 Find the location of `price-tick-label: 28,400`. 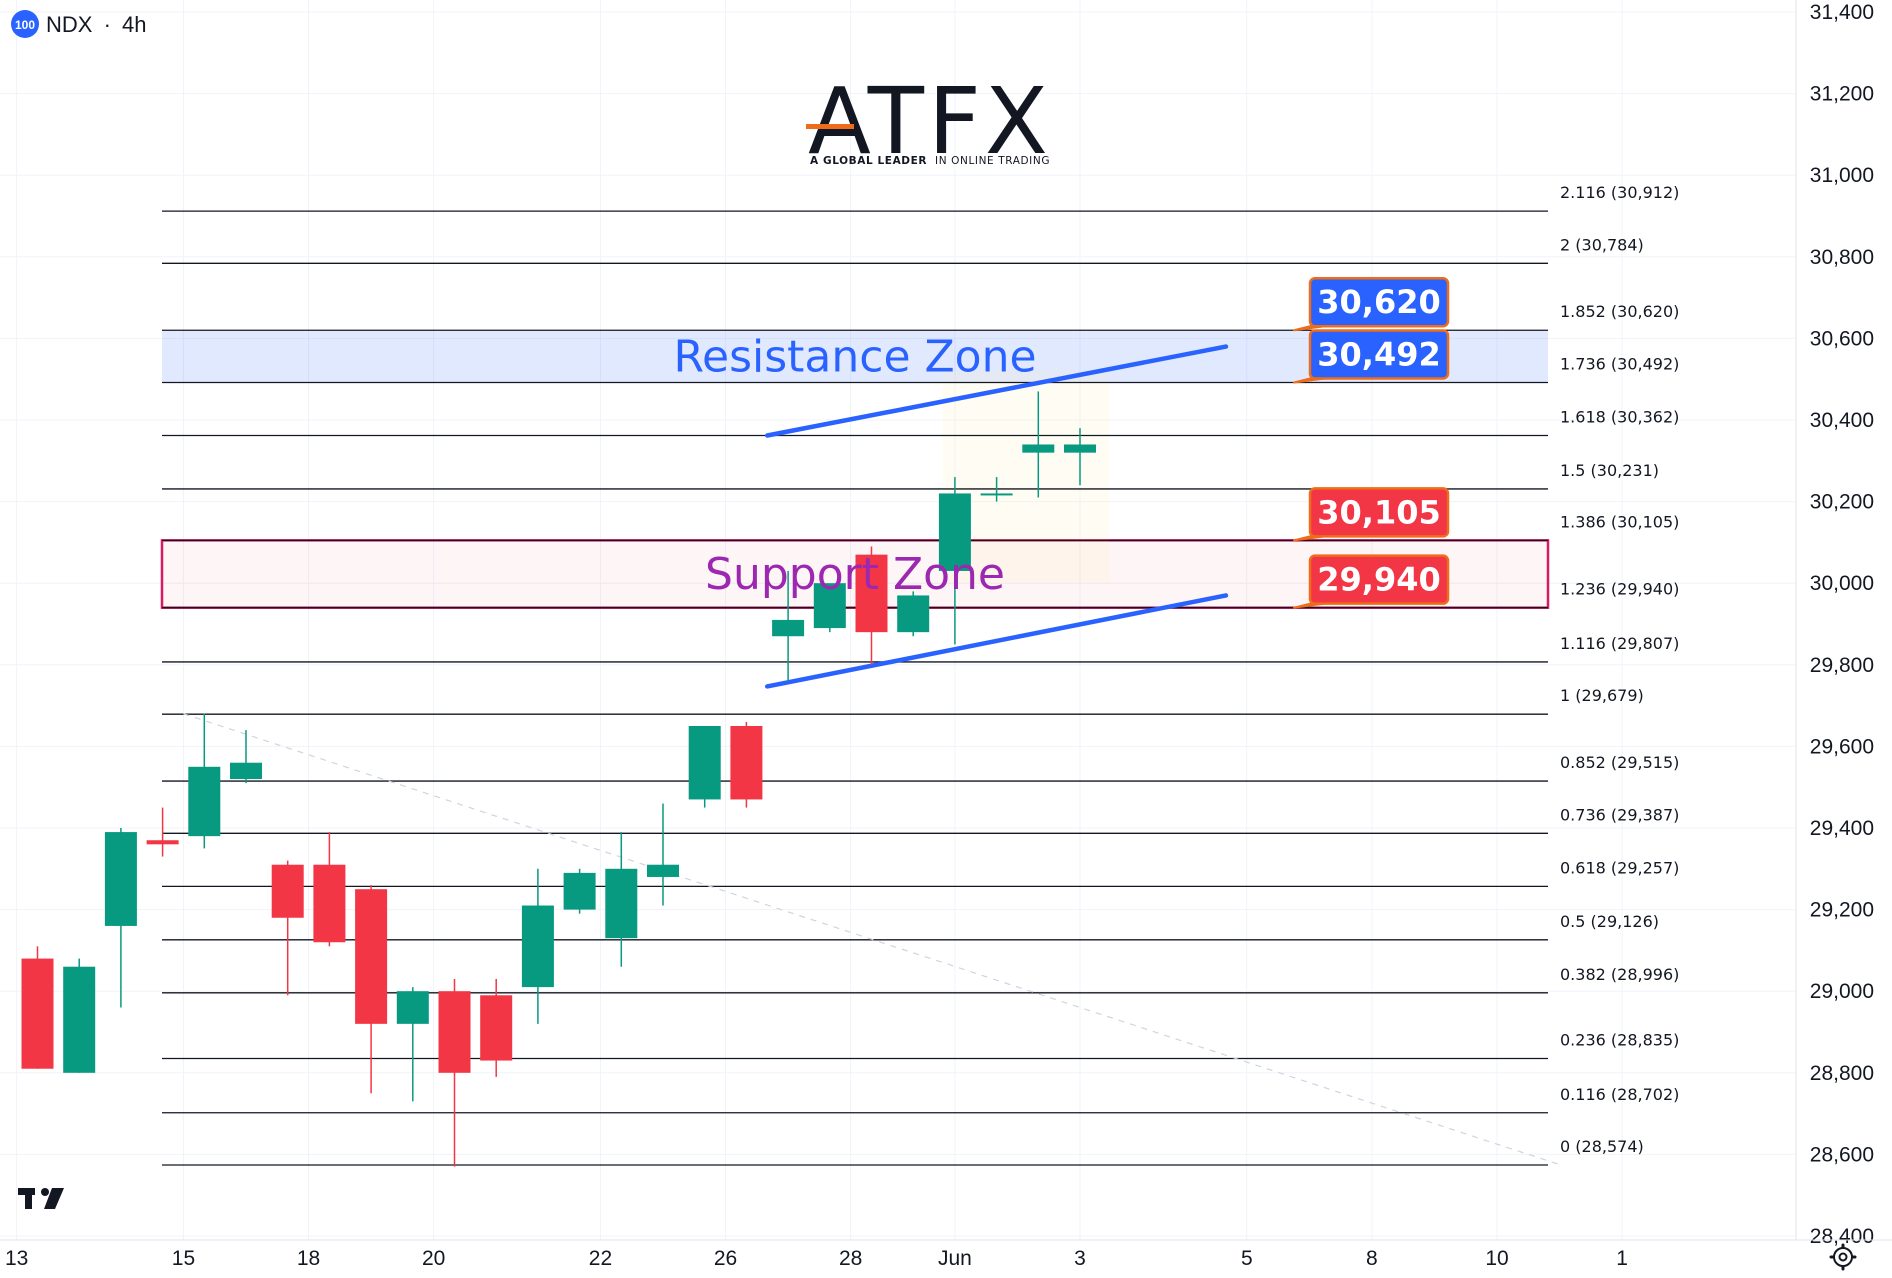

price-tick-label: 28,400 is located at coordinates (1842, 1236).